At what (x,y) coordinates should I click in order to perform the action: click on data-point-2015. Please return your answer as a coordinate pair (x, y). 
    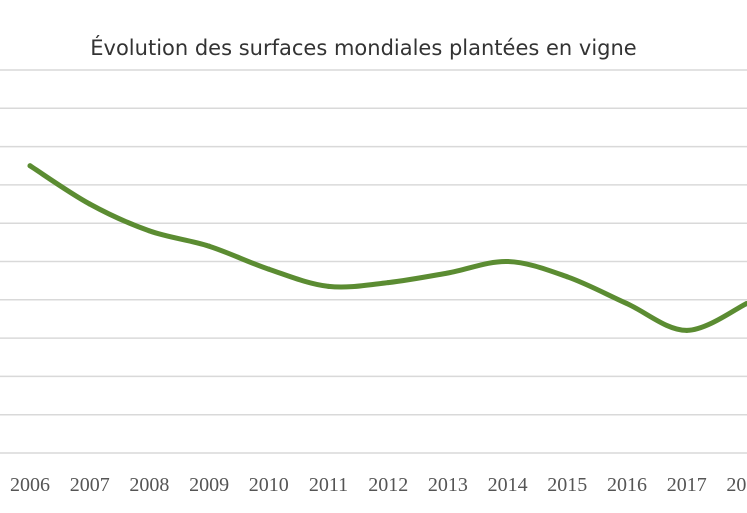
    Looking at the image, I should click on (567, 277).